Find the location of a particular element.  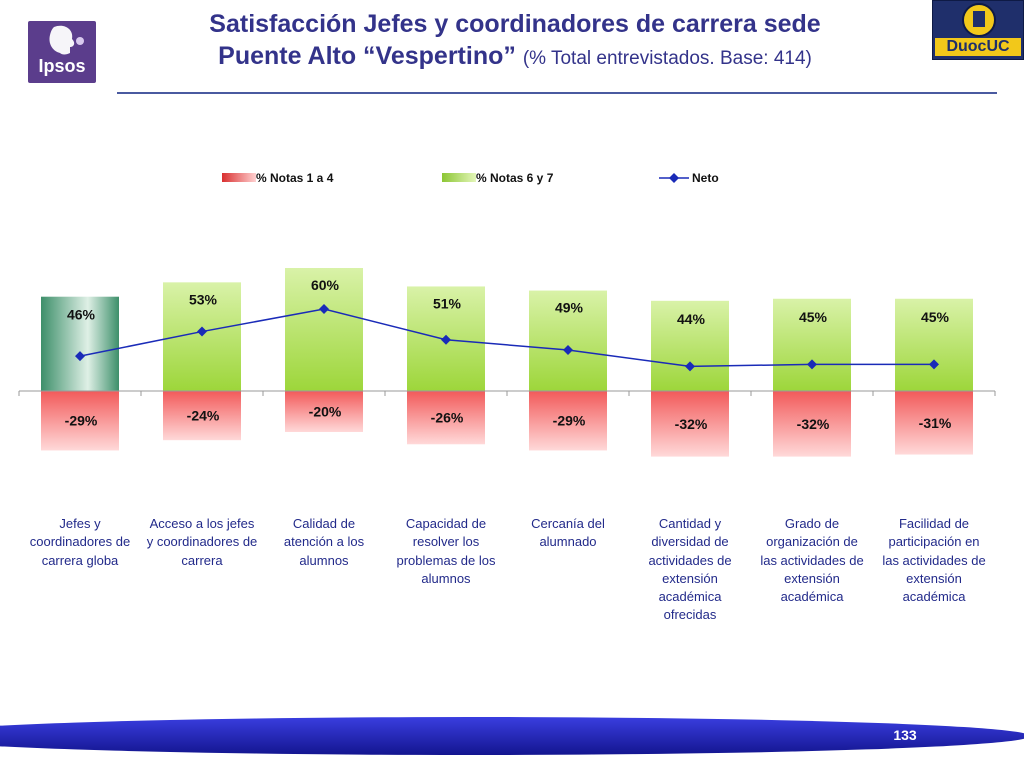

category-label-line: coordinadores de is located at coordinates (80, 542).